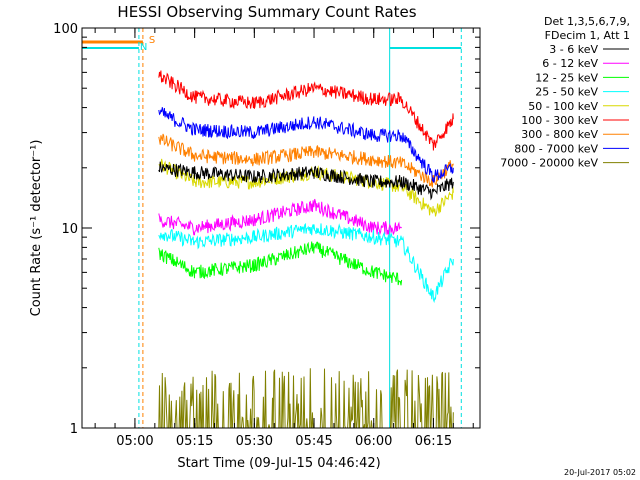  What do you see at coordinates (587, 21) in the screenshot?
I see `legend-header-detectors: Det 1,3,5,6,7,9,` at bounding box center [587, 21].